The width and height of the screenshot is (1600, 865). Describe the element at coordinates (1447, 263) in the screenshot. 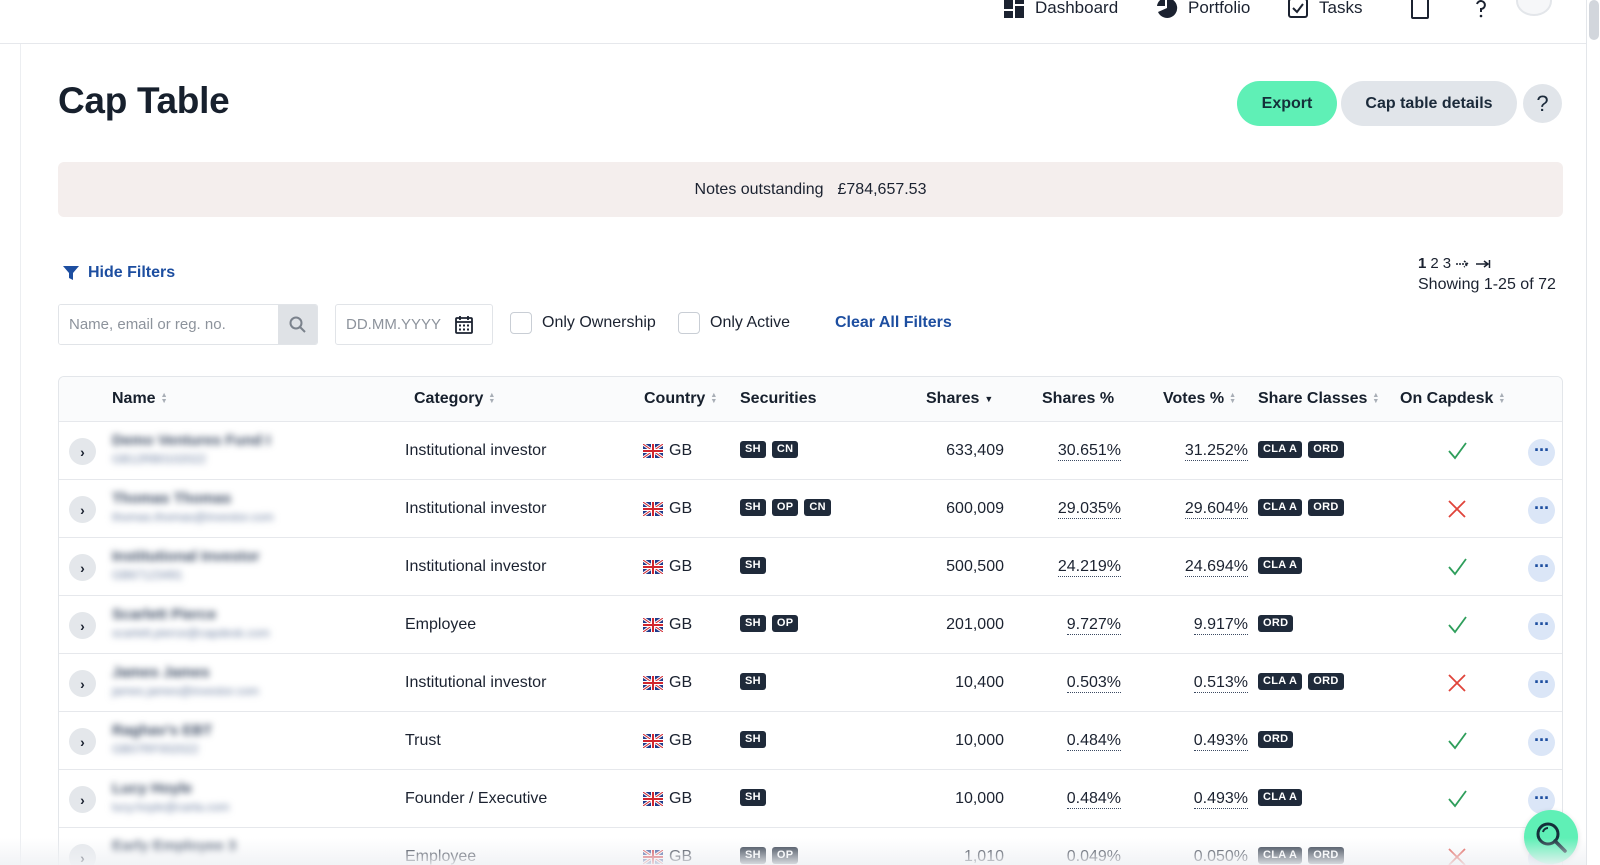

I see `page-link-3: 3` at that location.